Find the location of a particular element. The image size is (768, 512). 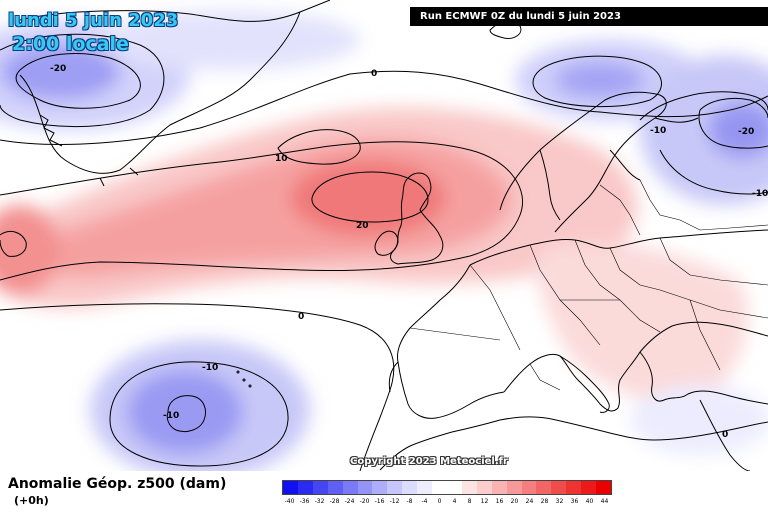

copyright-notice: Copyright 2023 Meteociel.fr is located at coordinates (429, 461).